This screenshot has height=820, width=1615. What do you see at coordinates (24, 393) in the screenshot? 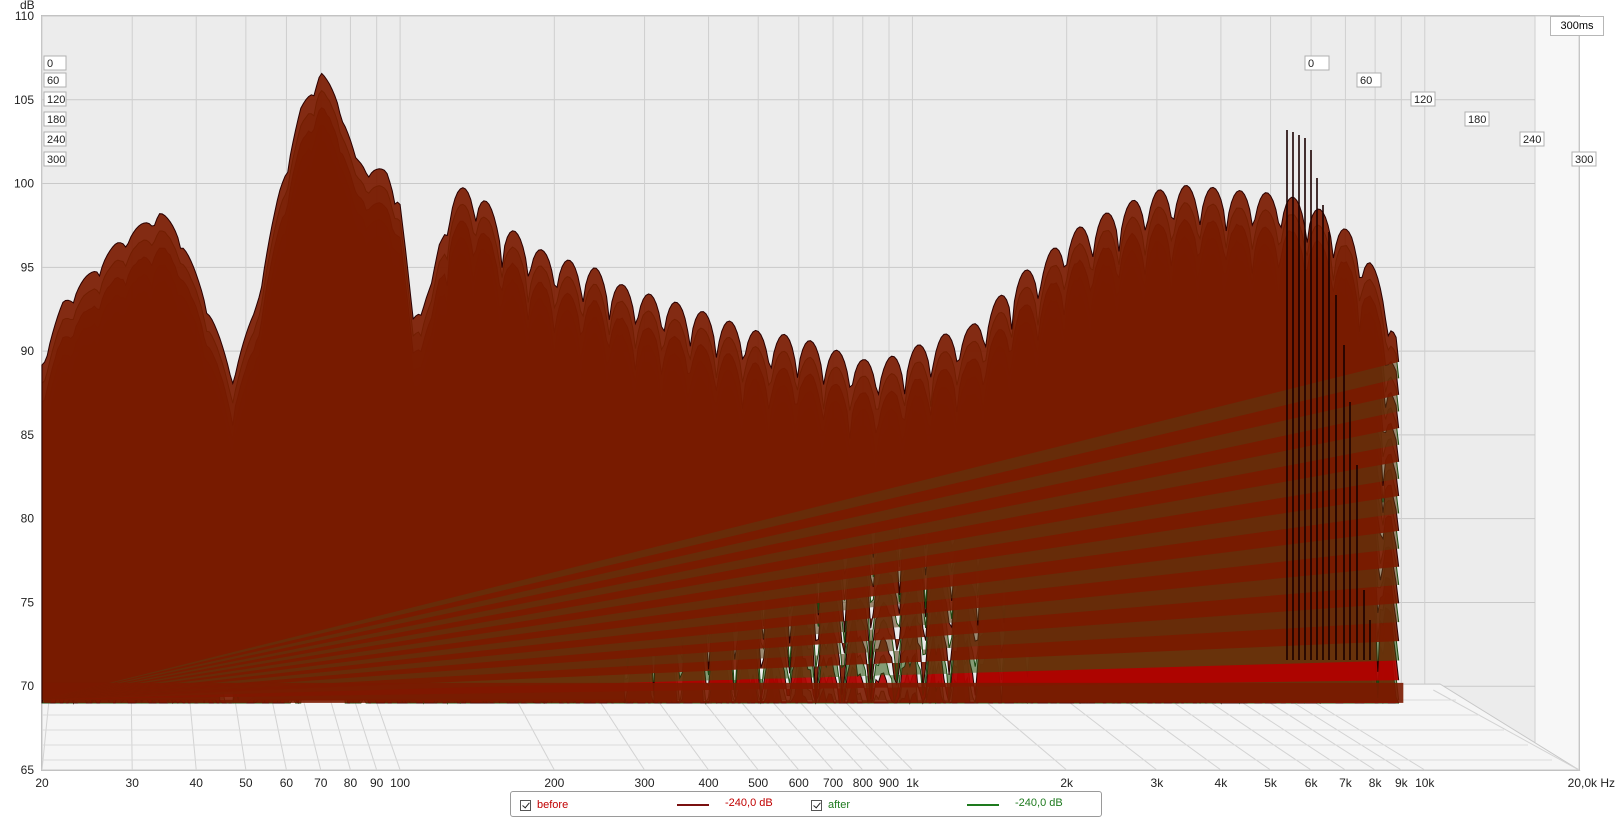
I see `y-axis-ticks: 65 70 75 80 85 90 95 100 105 110` at bounding box center [24, 393].